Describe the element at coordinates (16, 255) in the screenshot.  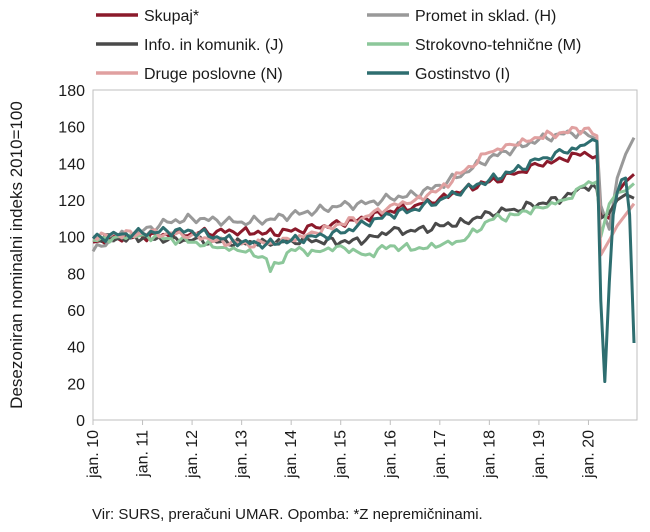
I see `y-axis-title: Desezoniran nominalni indeks 2010=100` at that location.